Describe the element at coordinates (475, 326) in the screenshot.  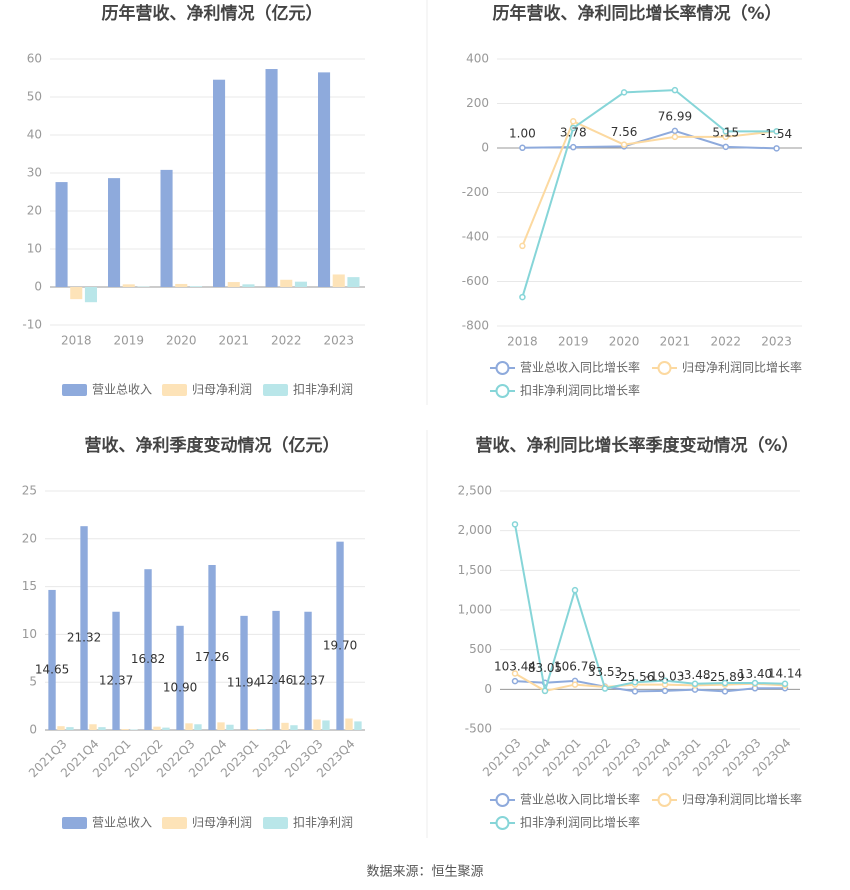
I see `y-tick-label: -800` at that location.